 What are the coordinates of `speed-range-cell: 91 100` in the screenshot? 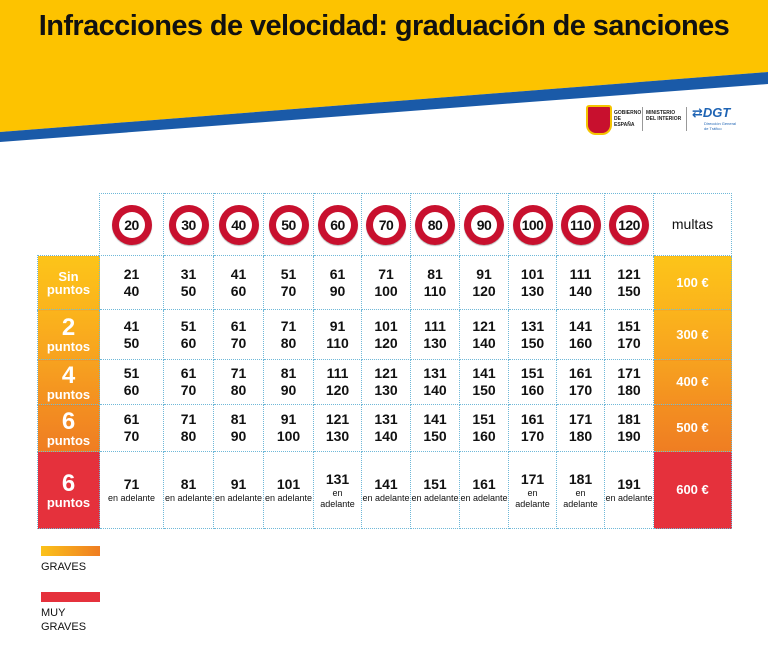 It's located at (288, 428).